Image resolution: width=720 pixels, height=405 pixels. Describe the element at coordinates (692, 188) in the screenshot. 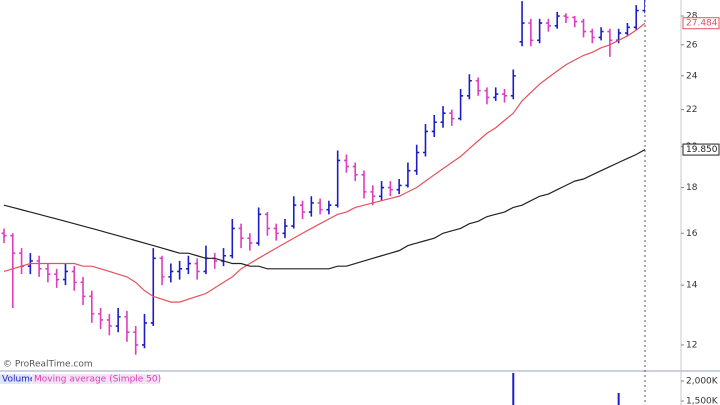

I see `y-tick-label: 18` at that location.